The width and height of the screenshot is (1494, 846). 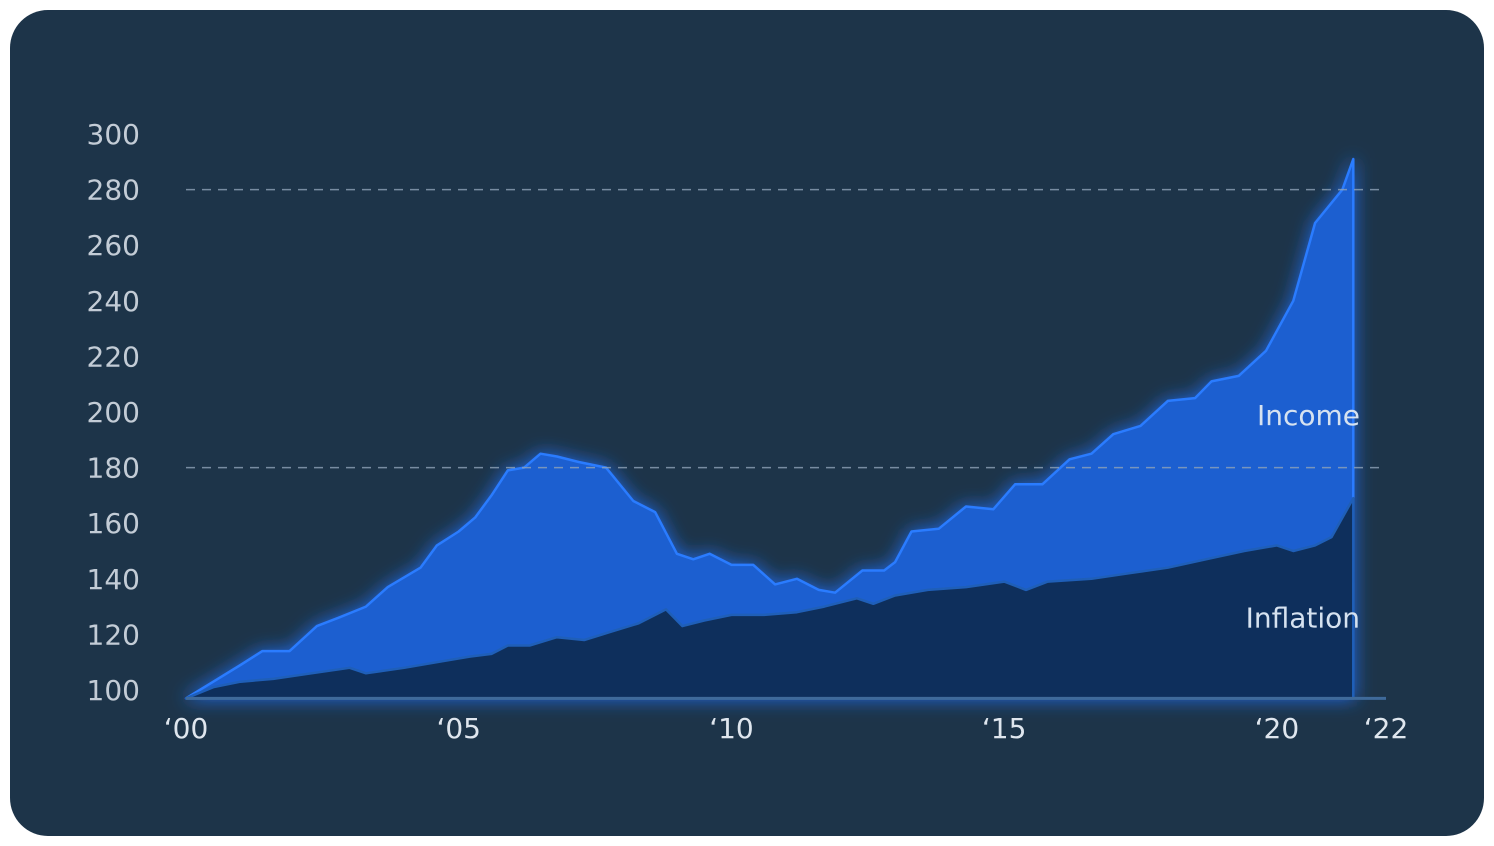 I want to click on x-tick-label: ‘00, so click(x=186, y=728).